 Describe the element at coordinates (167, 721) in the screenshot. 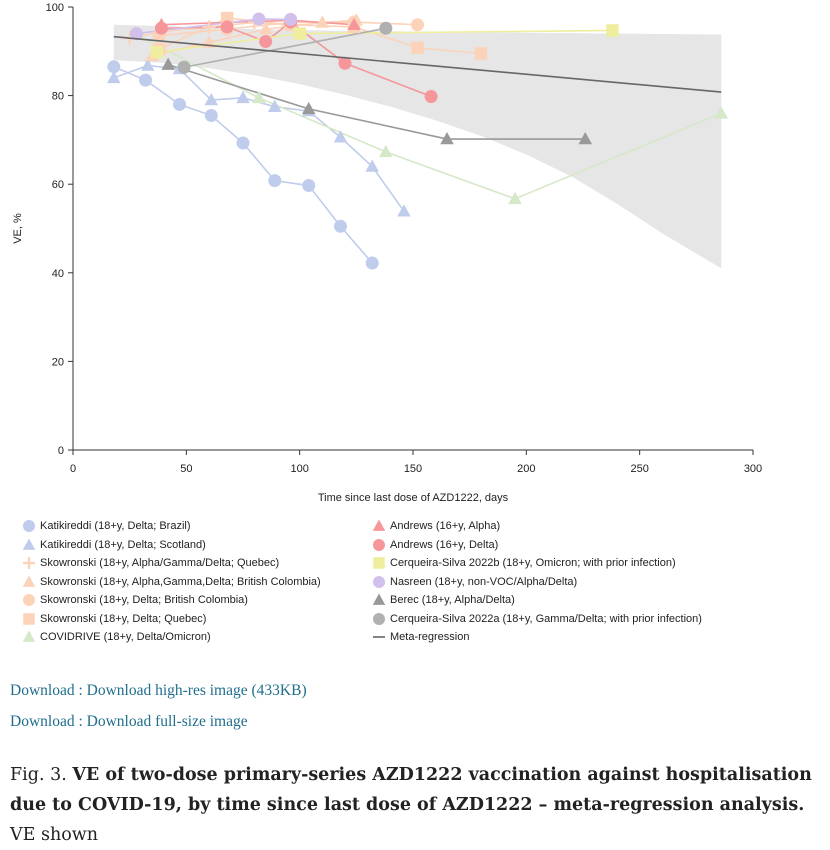

I see `download-full-size-text: Download full-size image` at that location.